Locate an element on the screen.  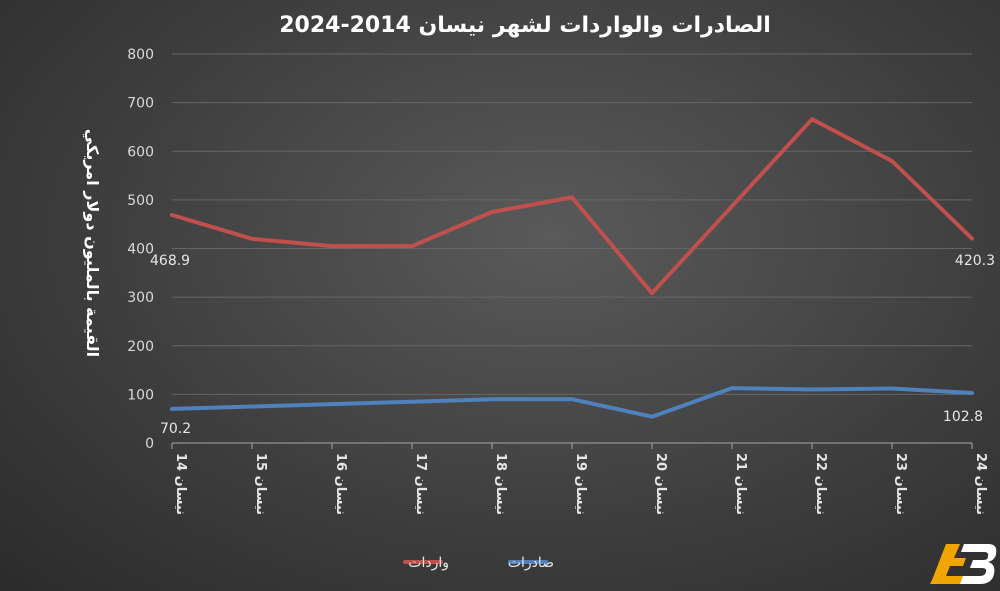
y-tick-label: 700 is located at coordinates (140, 104).